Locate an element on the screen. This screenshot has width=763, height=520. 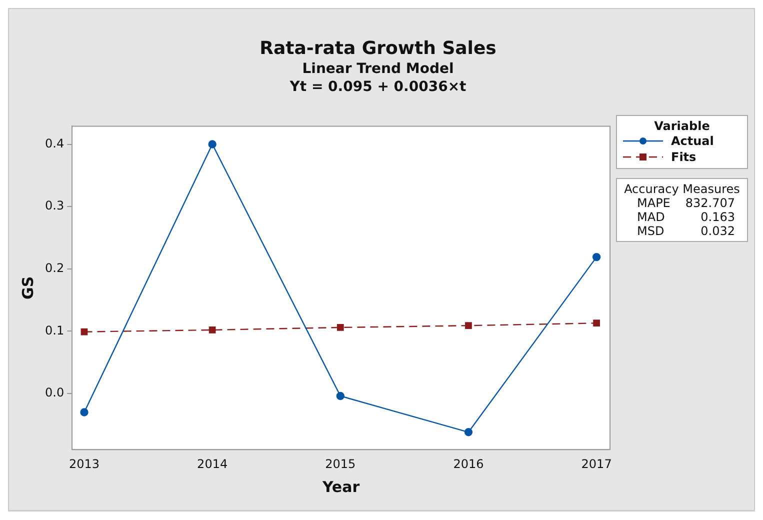
x-tick-label: 2013 is located at coordinates (84, 463).